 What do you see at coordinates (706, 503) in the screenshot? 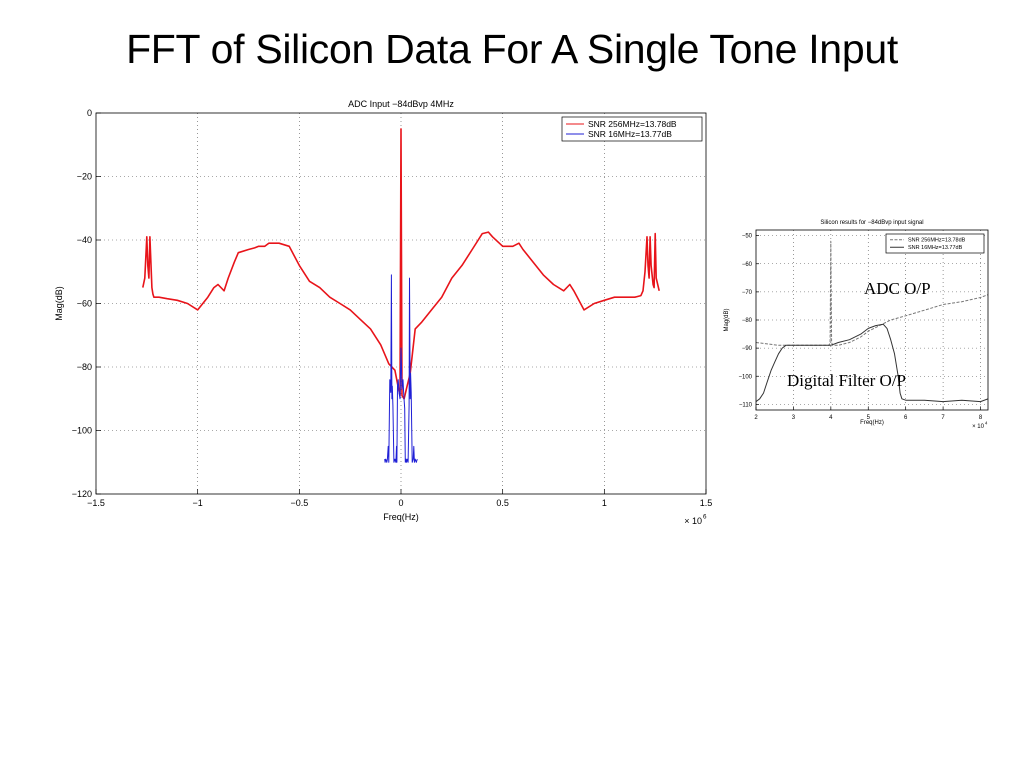
I see `x-tick-label: 1.5` at bounding box center [706, 503].